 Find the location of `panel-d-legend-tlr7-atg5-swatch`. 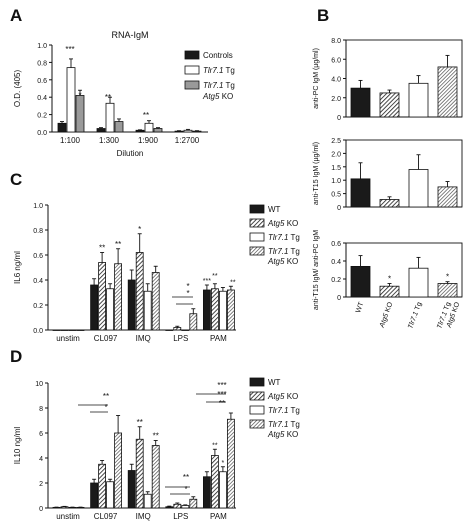

panel-d-legend-tlr7-atg5-swatch is located at coordinates (257, 424).